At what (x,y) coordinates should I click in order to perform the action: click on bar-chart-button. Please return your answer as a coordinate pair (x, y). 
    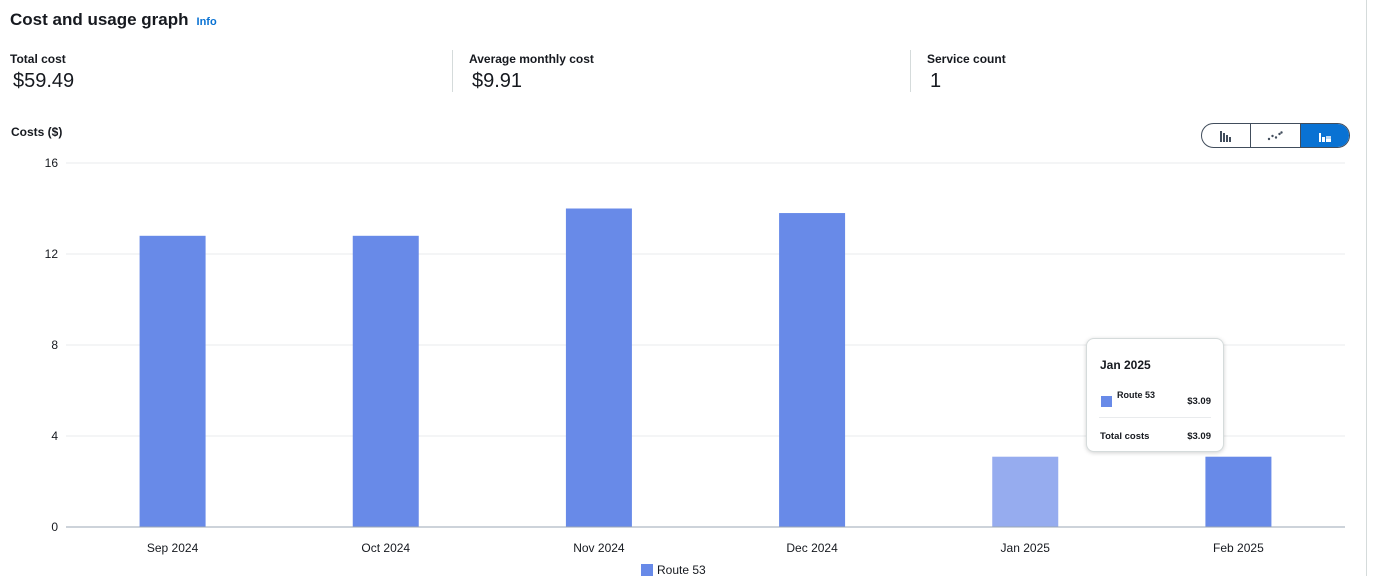
    Looking at the image, I should click on (1227, 135).